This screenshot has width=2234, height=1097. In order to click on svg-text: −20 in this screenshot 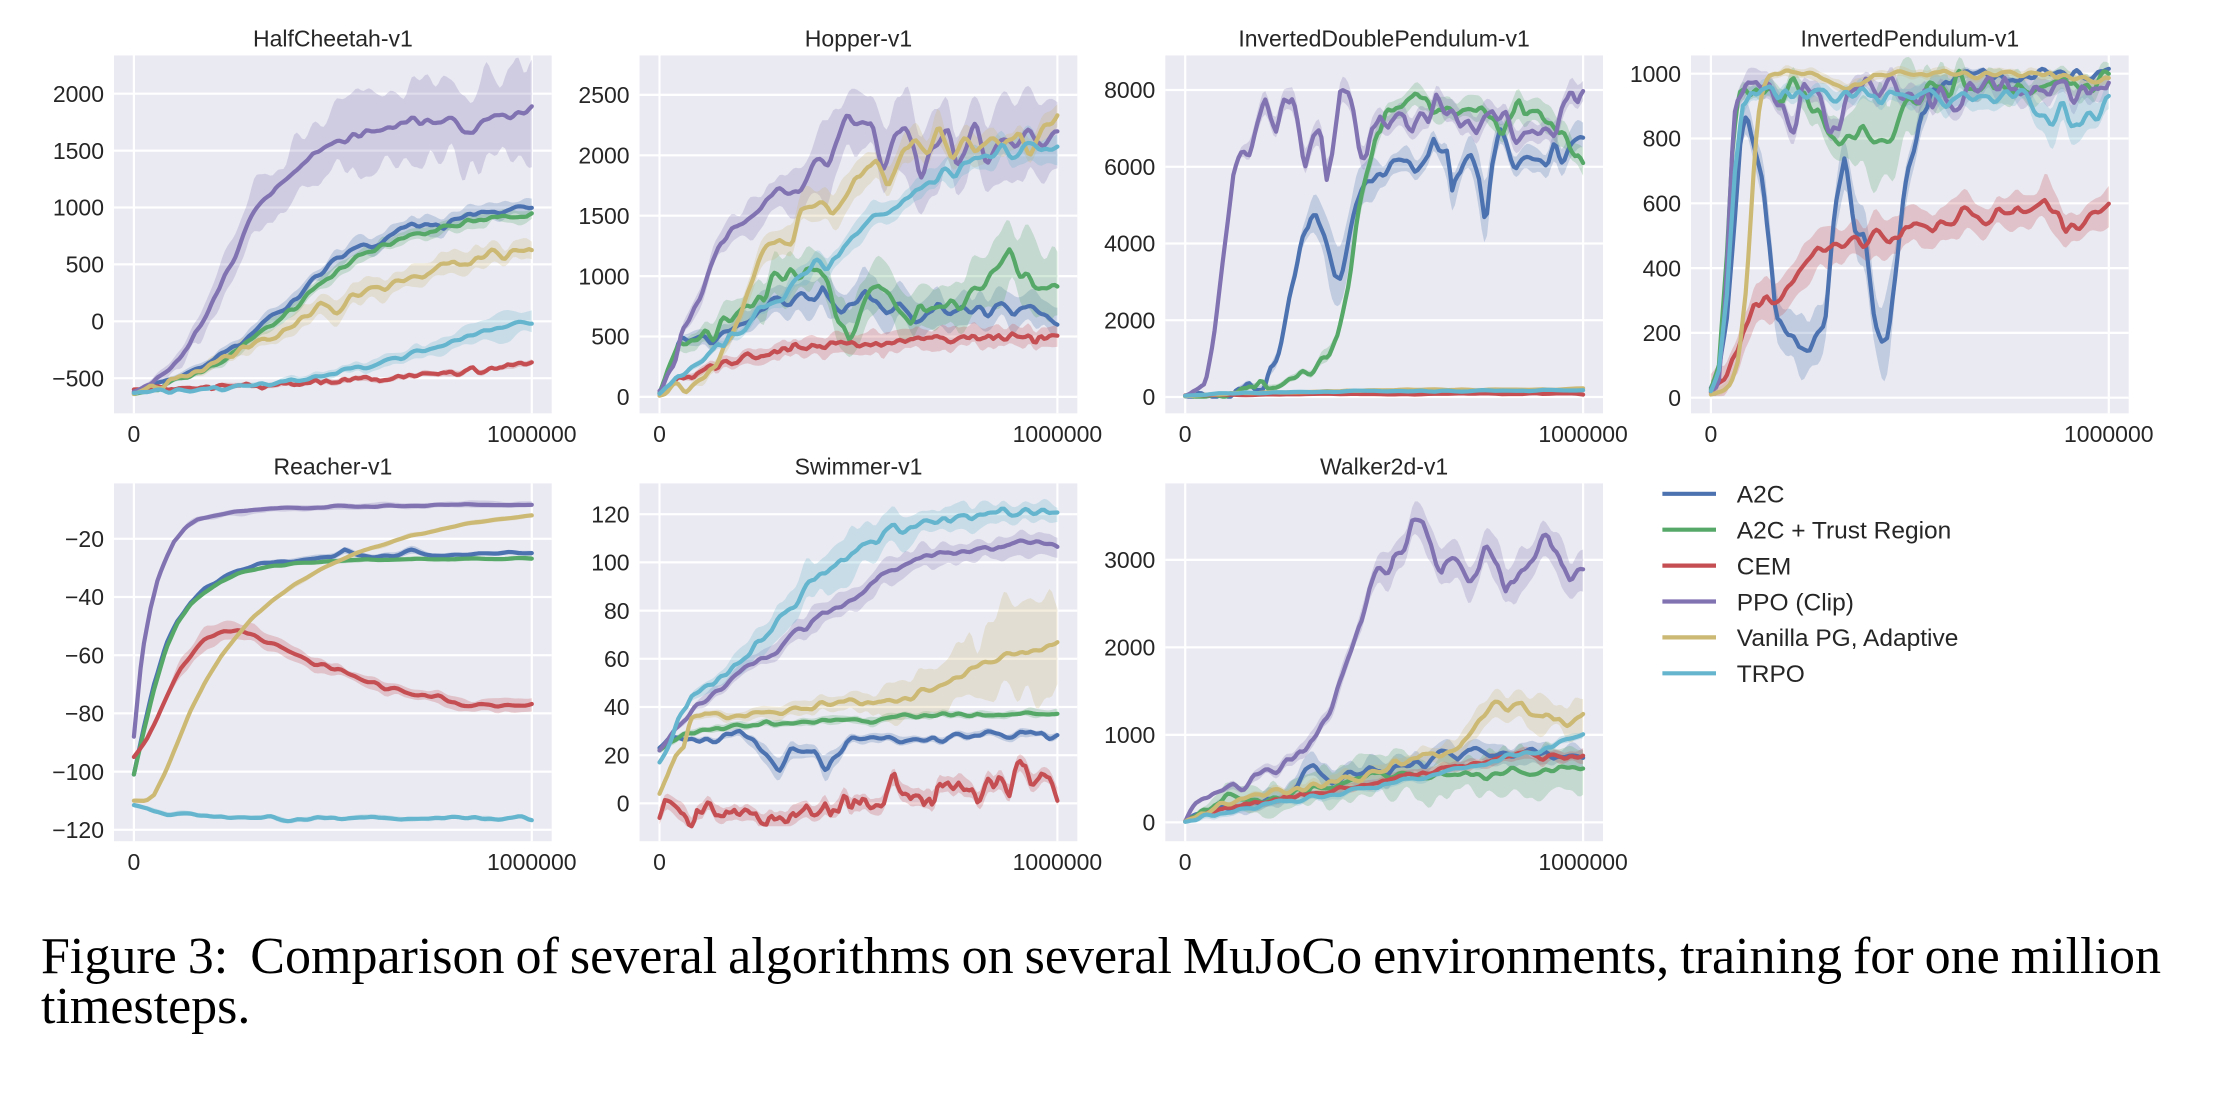, I will do `click(84, 539)`.